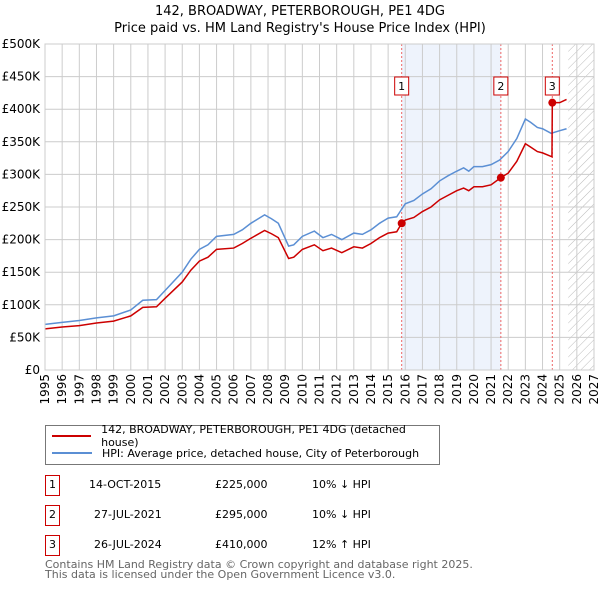 Image resolution: width=600 pixels, height=590 pixels. What do you see at coordinates (388, 389) in the screenshot?
I see `x-tick-label: 2015` at bounding box center [388, 389].